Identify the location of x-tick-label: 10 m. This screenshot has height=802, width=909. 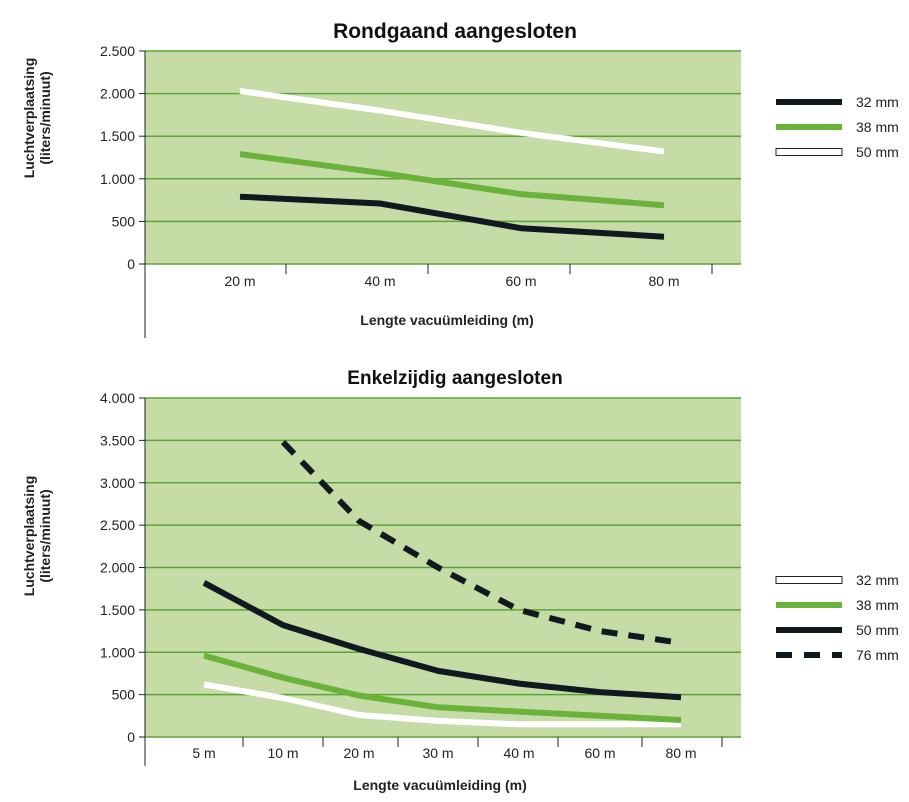
(282, 753).